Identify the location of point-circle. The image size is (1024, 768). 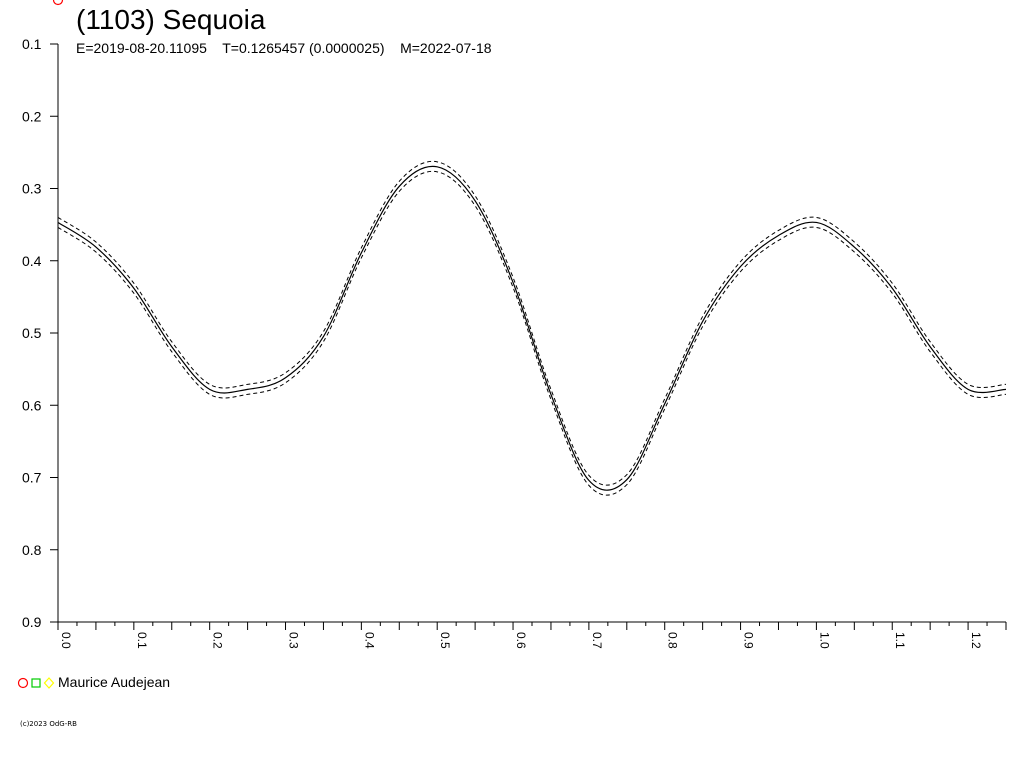
(58, 3).